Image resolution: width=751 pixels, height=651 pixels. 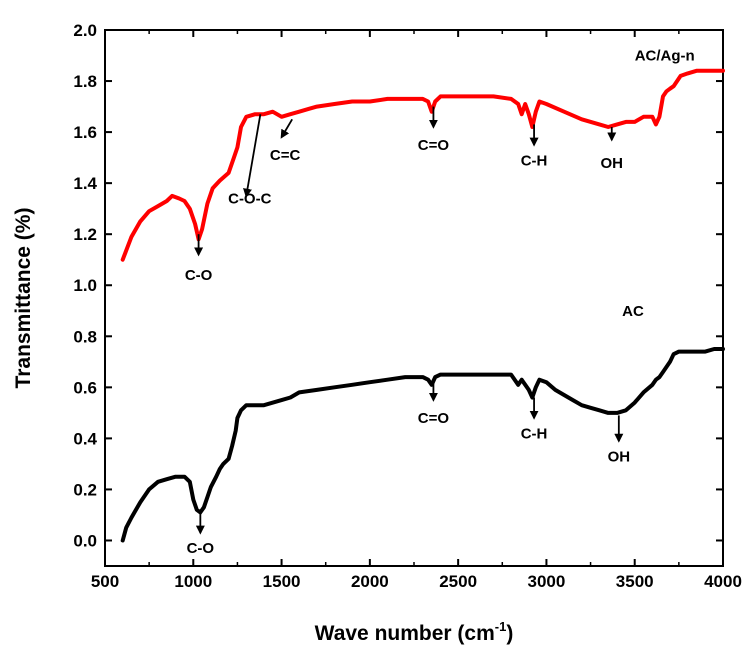 I want to click on y-tick-label: 0.8, so click(x=85, y=336).